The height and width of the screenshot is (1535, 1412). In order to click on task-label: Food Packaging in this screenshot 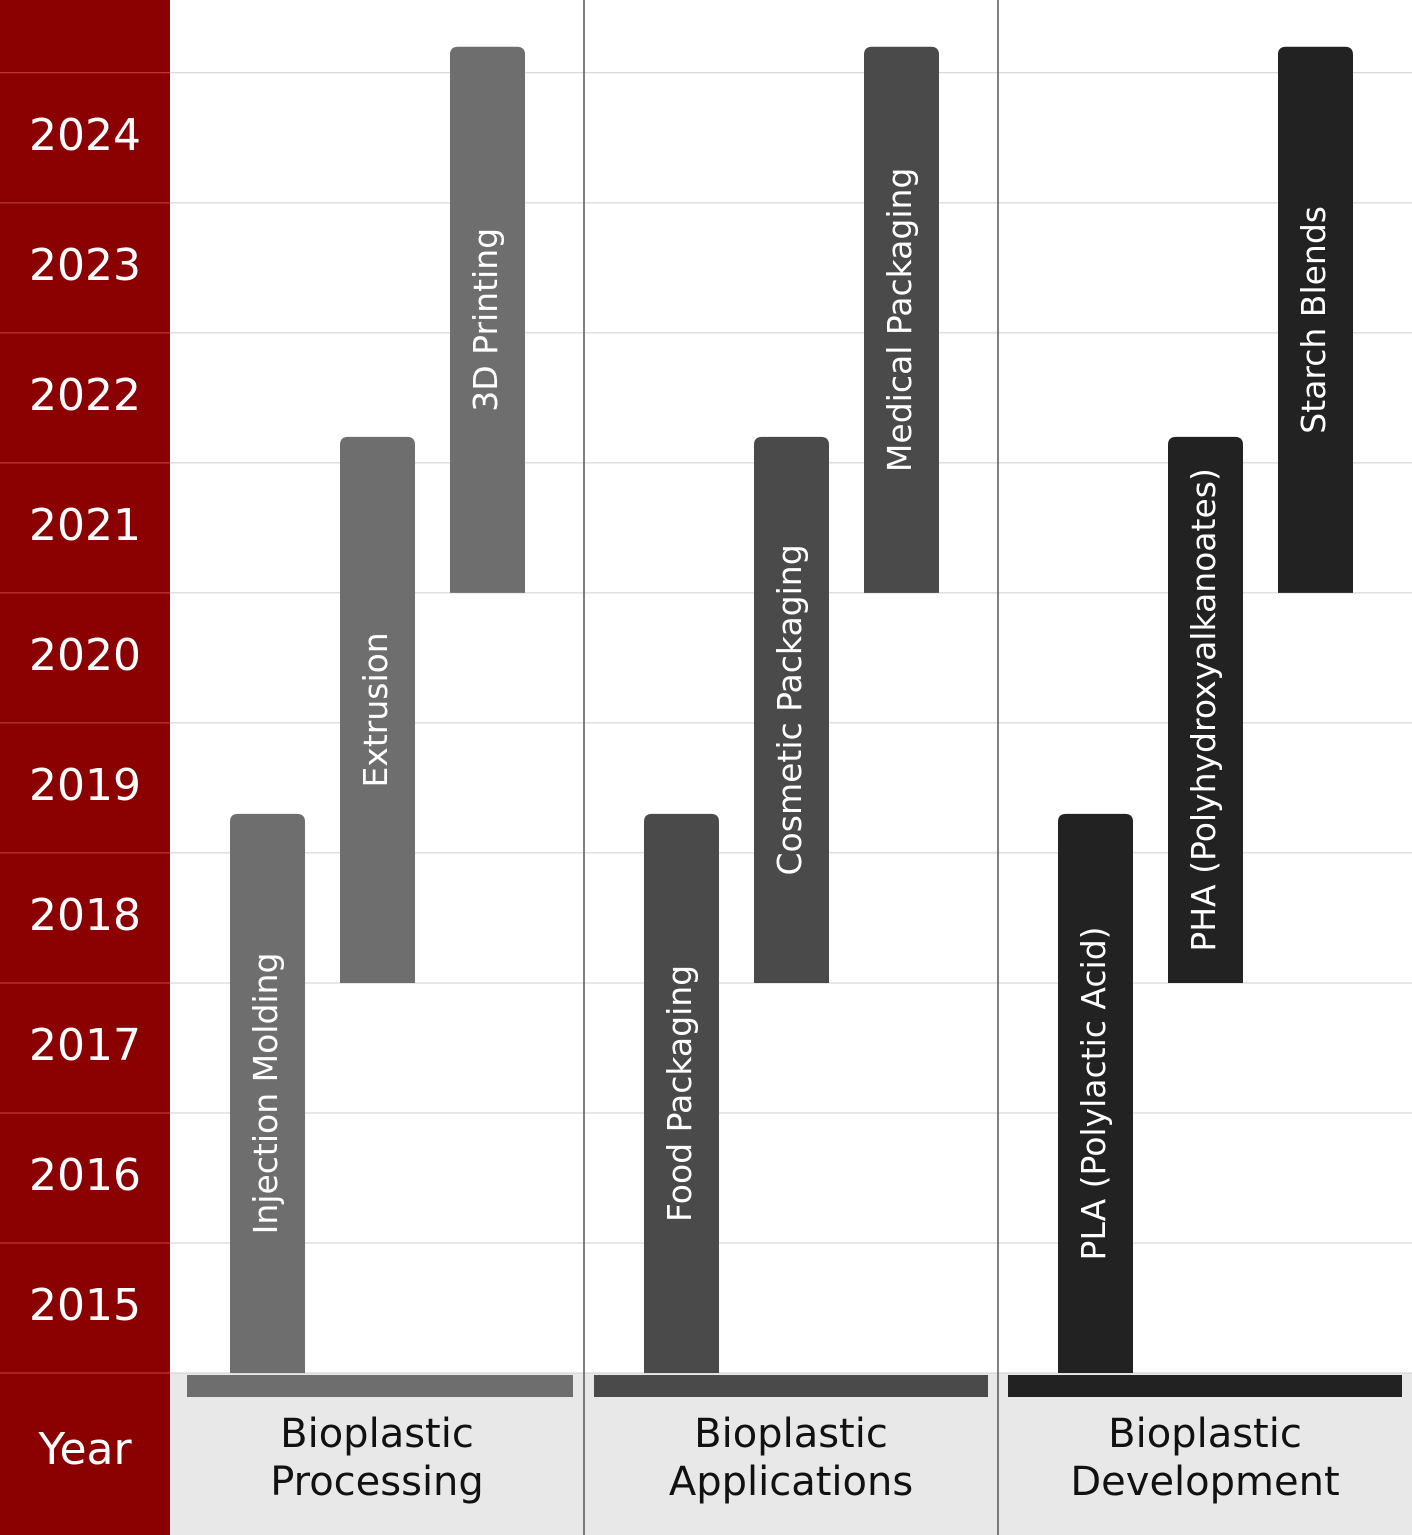, I will do `click(679, 1093)`.